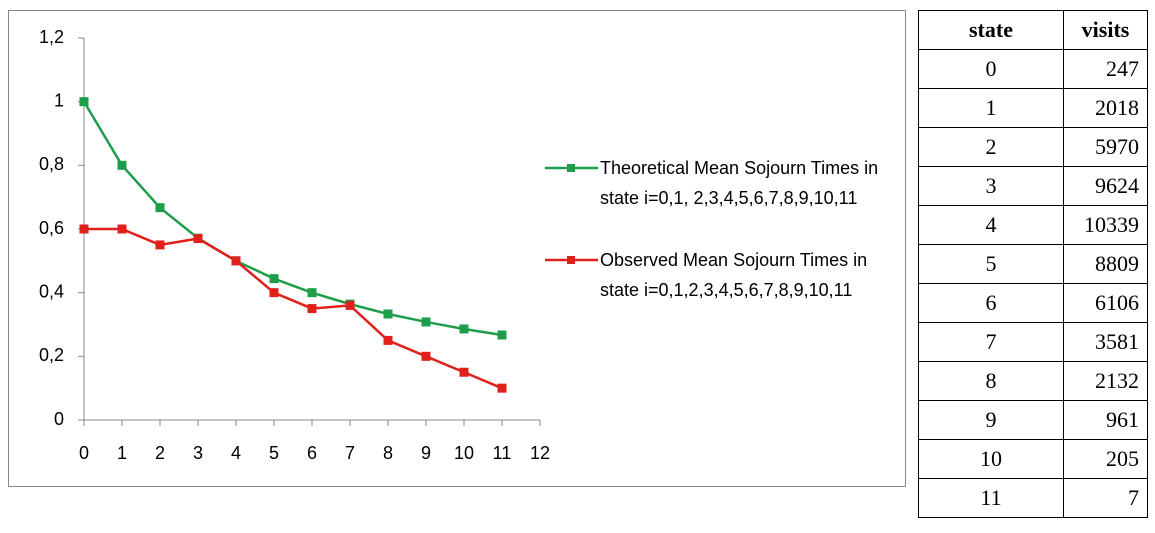 The height and width of the screenshot is (533, 1155). I want to click on series-line, so click(293, 308).